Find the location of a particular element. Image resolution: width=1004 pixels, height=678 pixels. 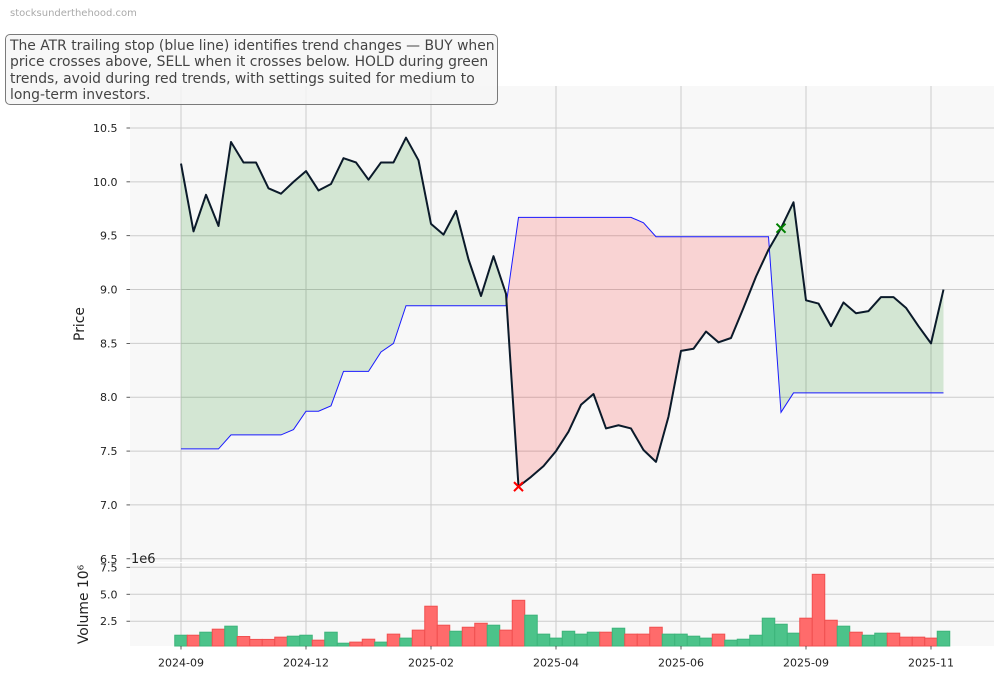

price-tick-label: 7.0 is located at coordinates (109, 505).